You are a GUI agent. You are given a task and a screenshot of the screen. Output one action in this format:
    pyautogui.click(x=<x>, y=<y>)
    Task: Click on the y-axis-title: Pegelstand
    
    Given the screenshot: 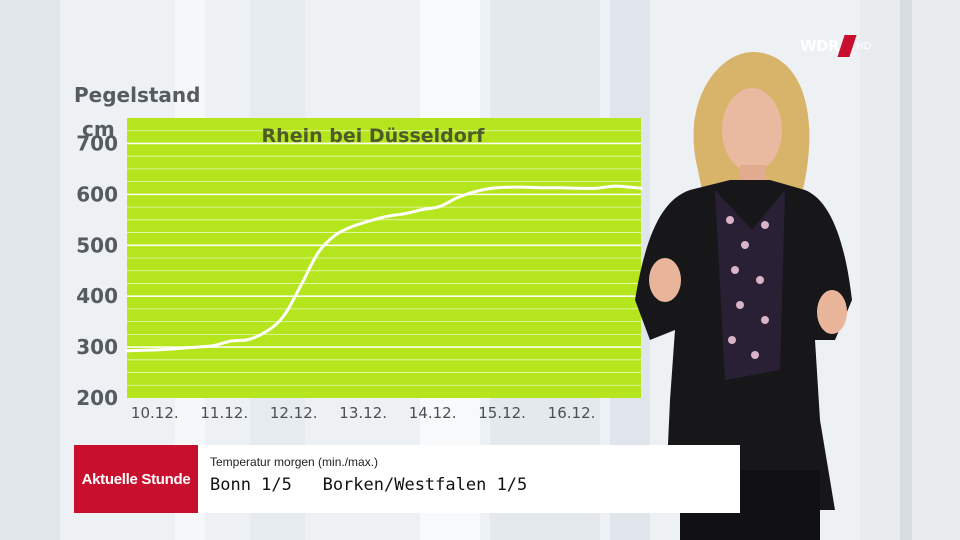 What is the action you would take?
    pyautogui.click(x=137, y=95)
    